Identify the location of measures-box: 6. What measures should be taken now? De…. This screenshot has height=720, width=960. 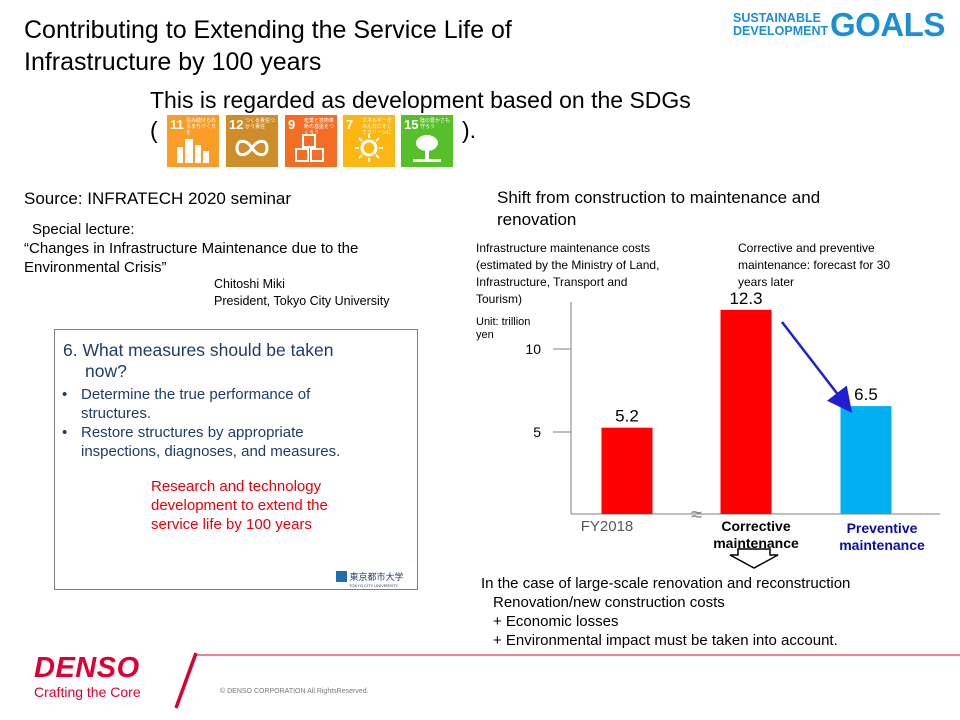
(236, 459).